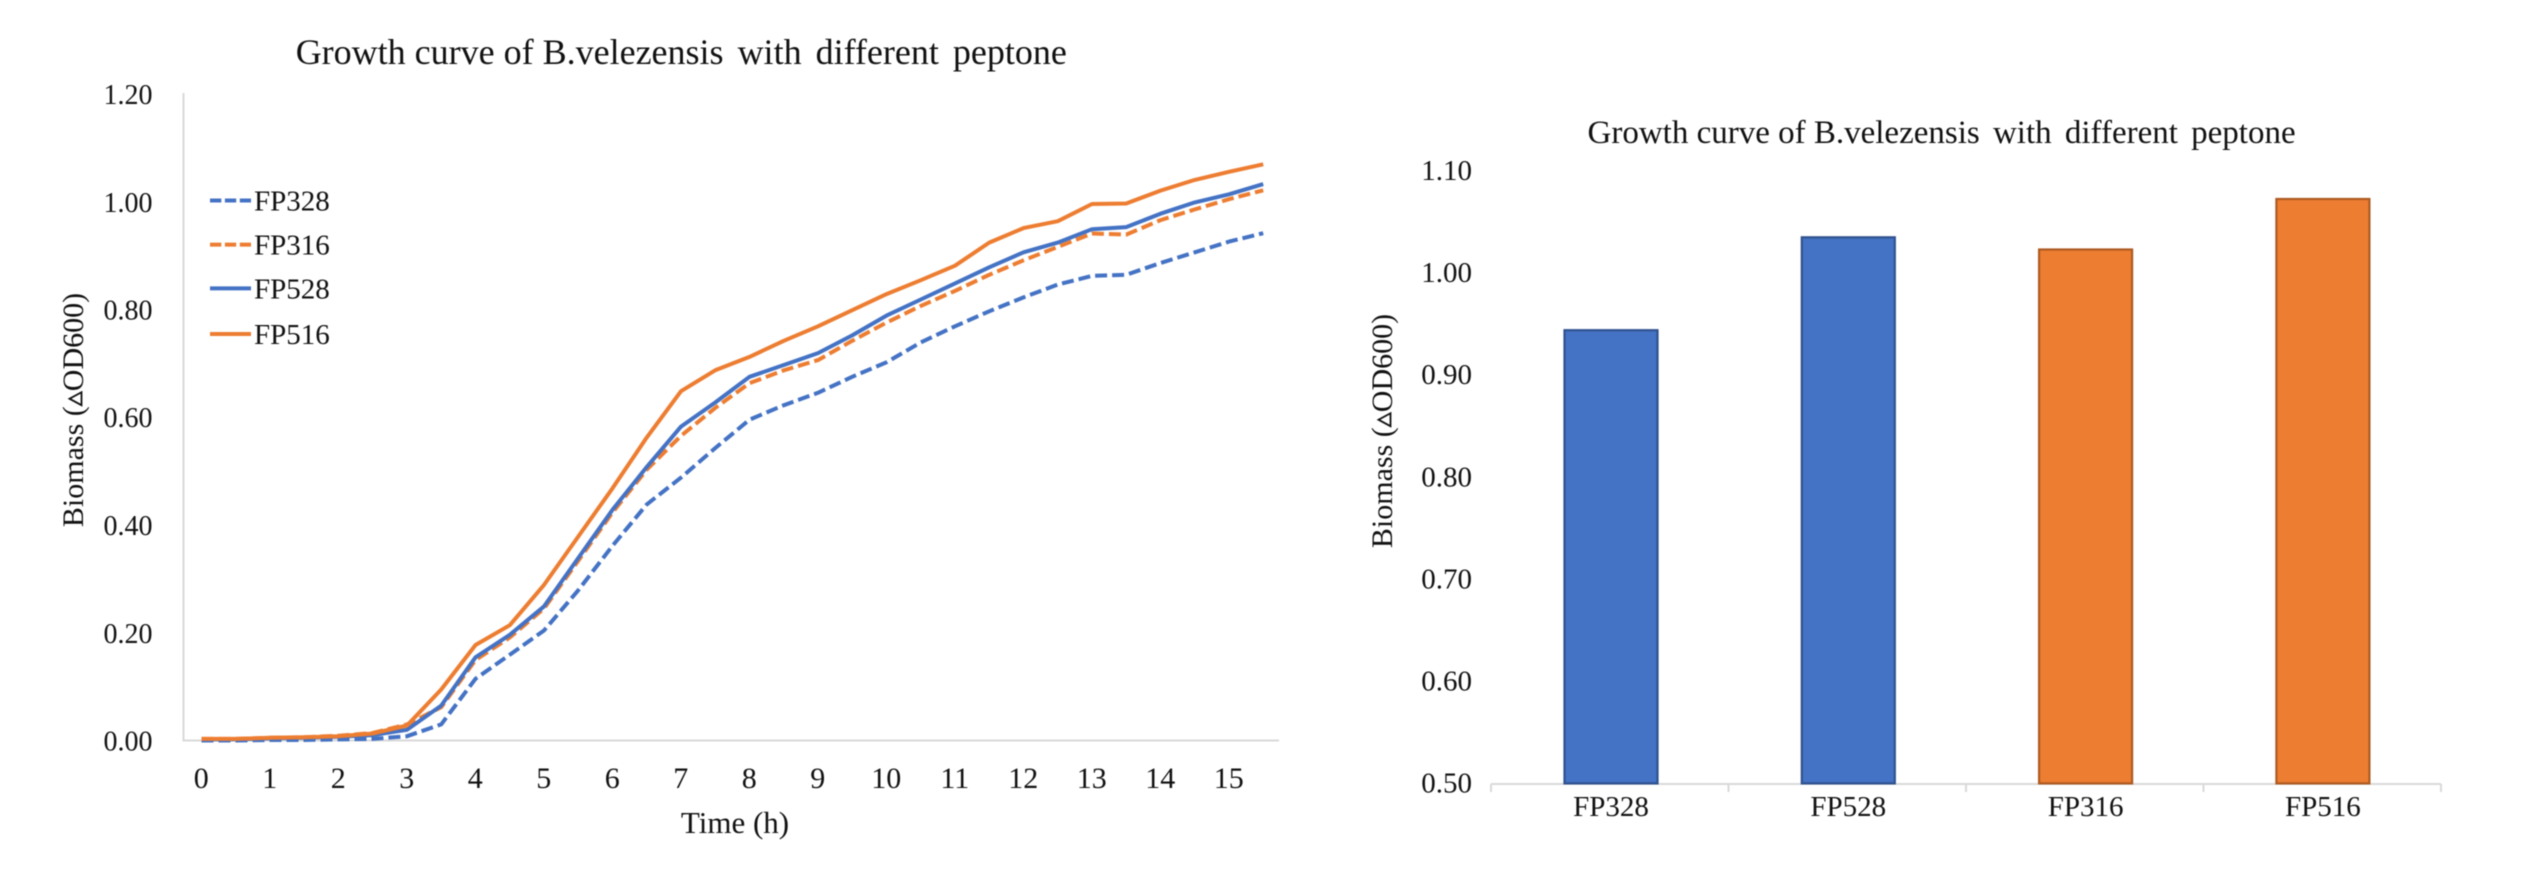 Image resolution: width=2532 pixels, height=880 pixels. What do you see at coordinates (128, 634) in the screenshot?
I see `svg-text: 0.20` at bounding box center [128, 634].